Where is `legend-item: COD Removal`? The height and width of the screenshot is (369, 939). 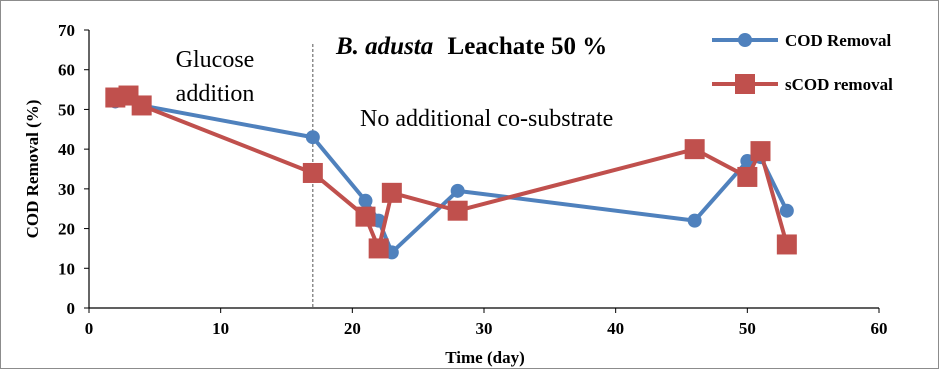
legend-item: COD Removal is located at coordinates (802, 40).